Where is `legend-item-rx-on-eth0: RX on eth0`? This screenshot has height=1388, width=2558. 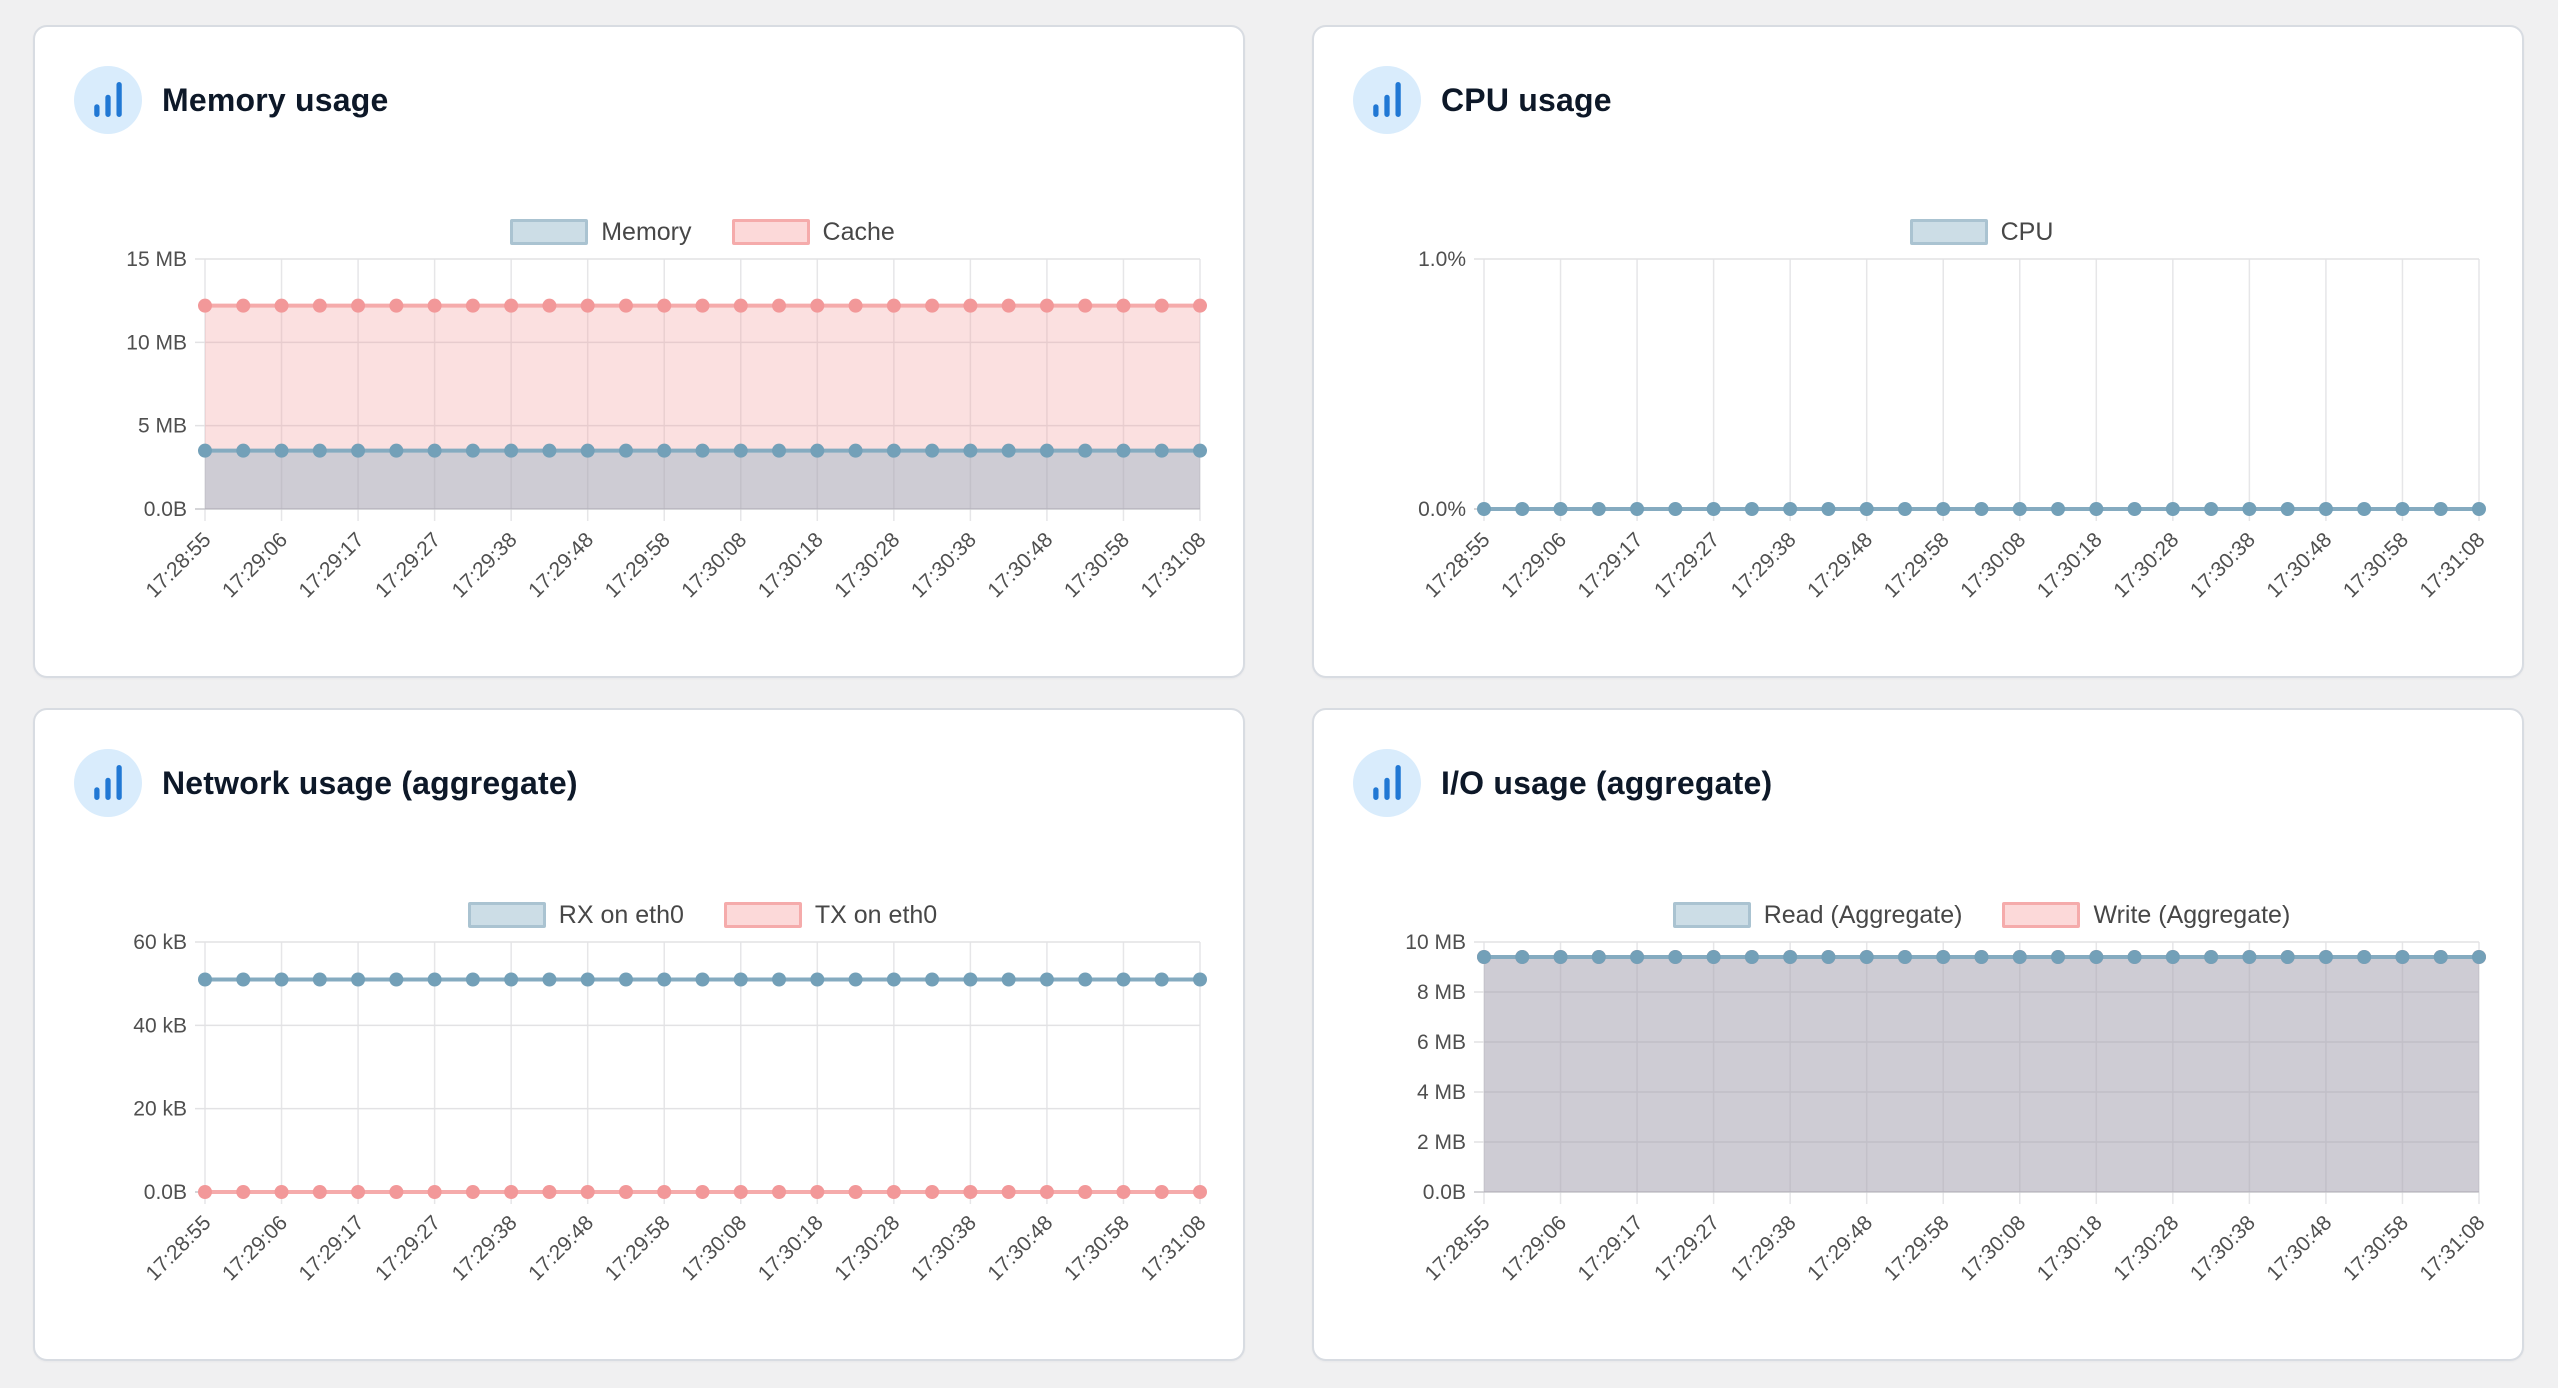
legend-item-rx-on-eth0: RX on eth0 is located at coordinates (575, 915).